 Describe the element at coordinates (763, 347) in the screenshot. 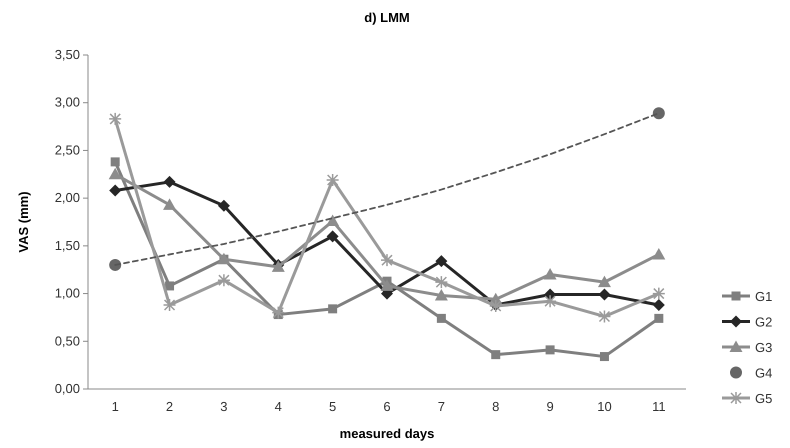

I see `legend-label: G3` at that location.